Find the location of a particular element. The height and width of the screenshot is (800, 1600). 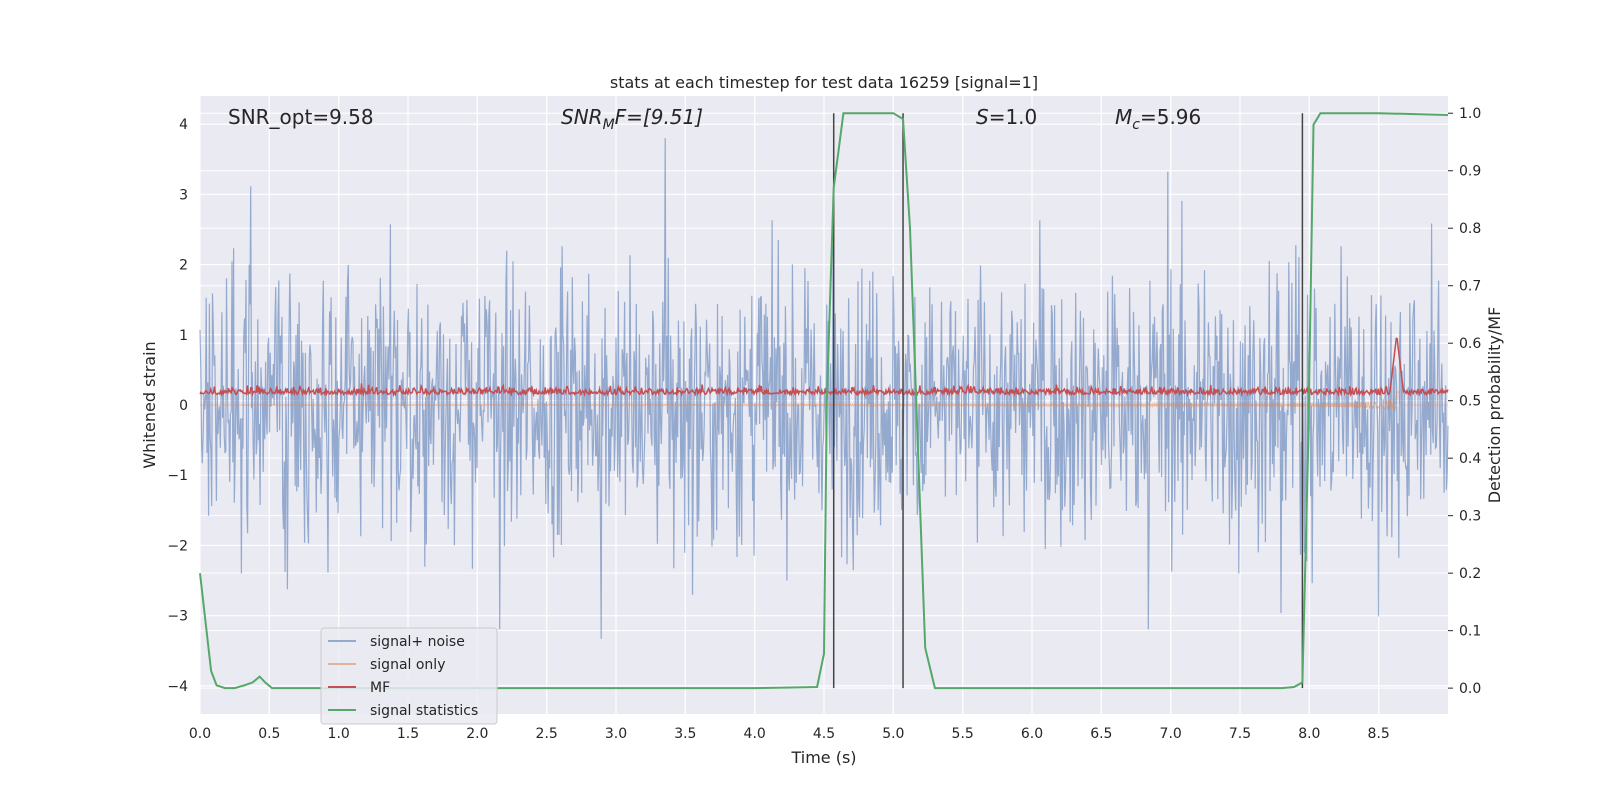

x-tick-label: 1.0 is located at coordinates (339, 734).